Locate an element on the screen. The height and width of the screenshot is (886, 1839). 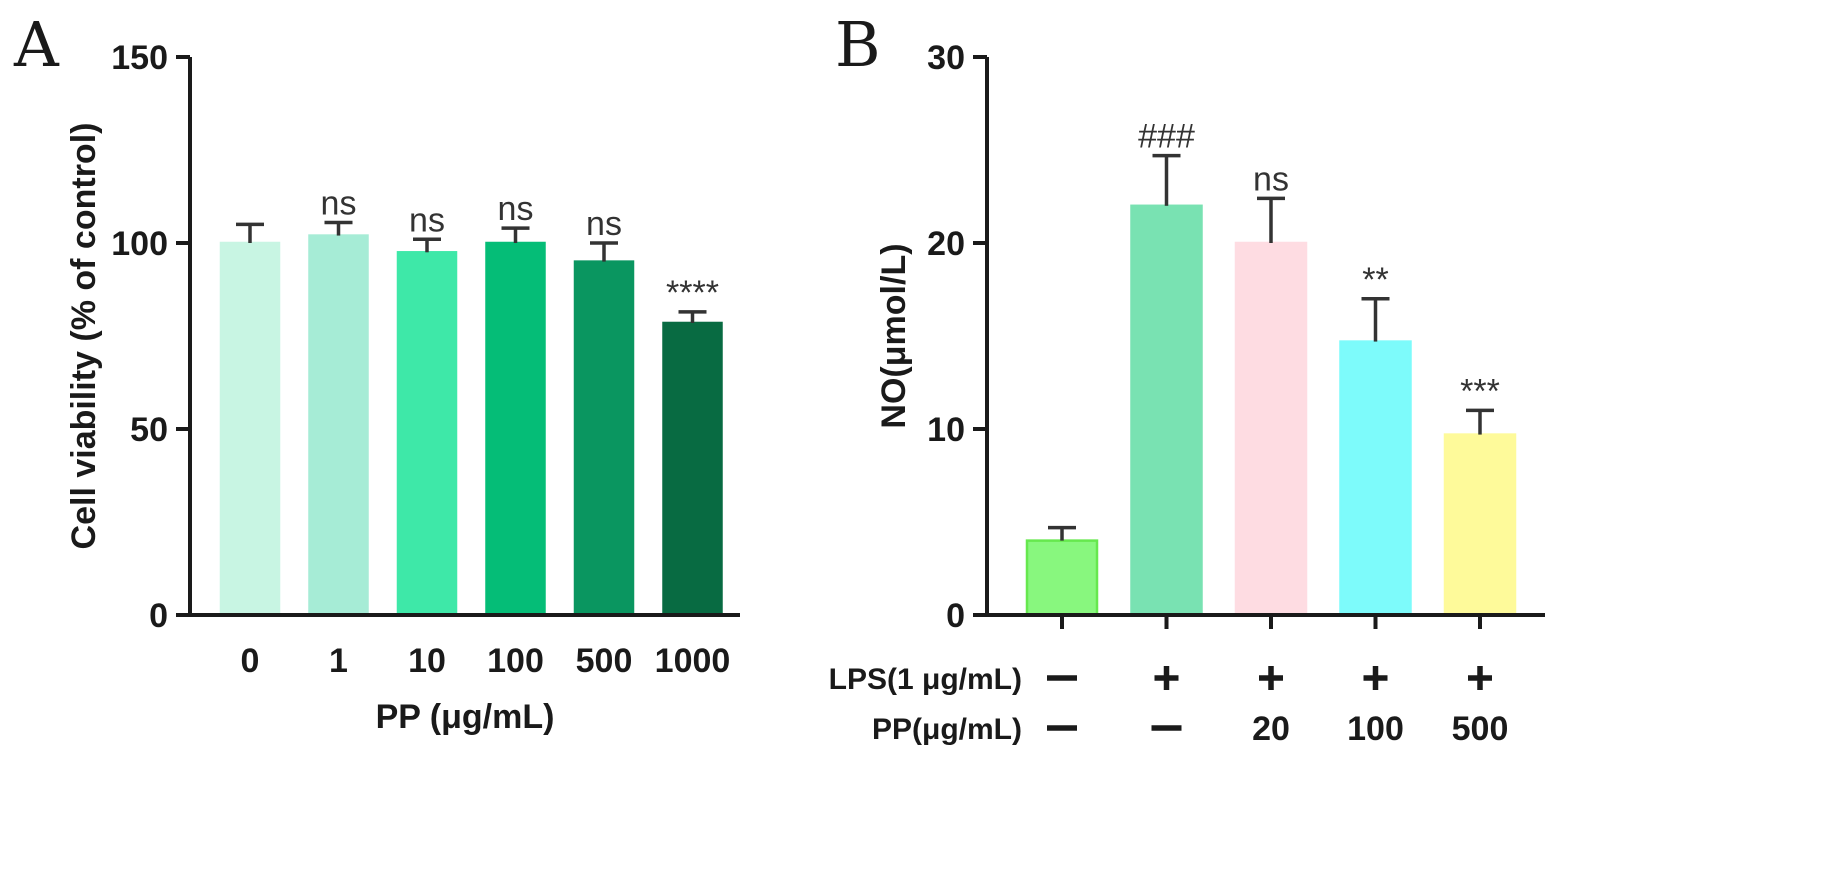
treatment-row-value: 20 is located at coordinates (1271, 729).